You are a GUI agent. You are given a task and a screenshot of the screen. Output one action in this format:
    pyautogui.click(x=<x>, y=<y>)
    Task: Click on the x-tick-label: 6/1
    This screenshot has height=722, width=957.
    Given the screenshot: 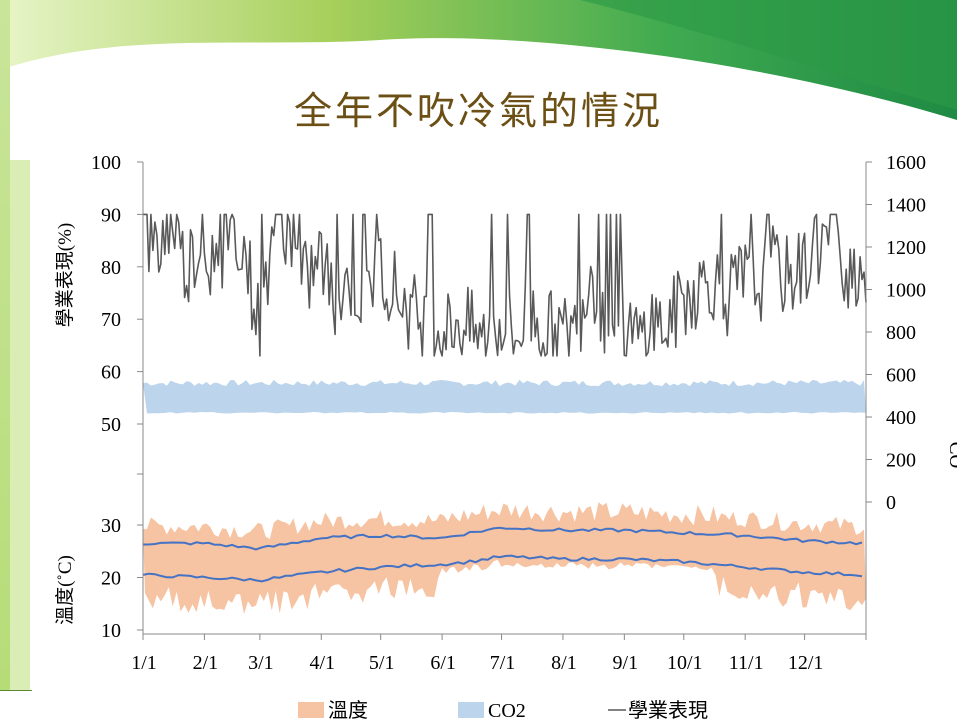 What is the action you would take?
    pyautogui.click(x=443, y=663)
    